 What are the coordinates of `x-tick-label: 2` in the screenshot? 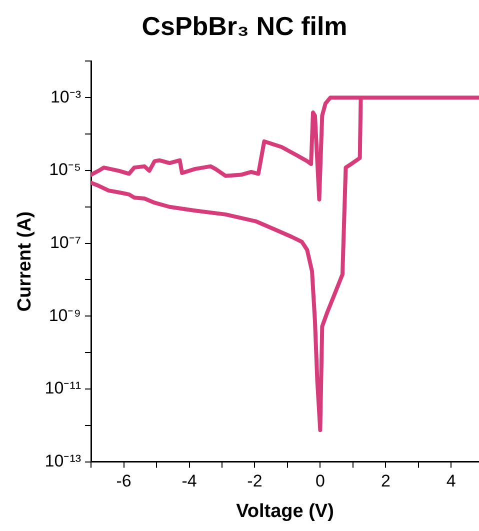 It's located at (385, 481).